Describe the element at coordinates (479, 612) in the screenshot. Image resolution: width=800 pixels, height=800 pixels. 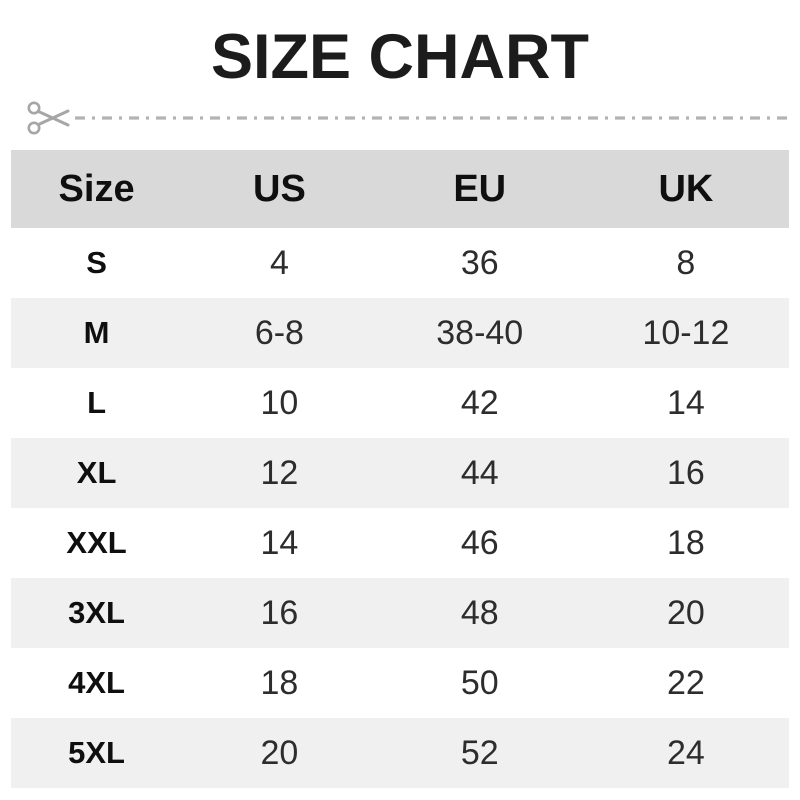
I see `eu-cell: 48` at that location.